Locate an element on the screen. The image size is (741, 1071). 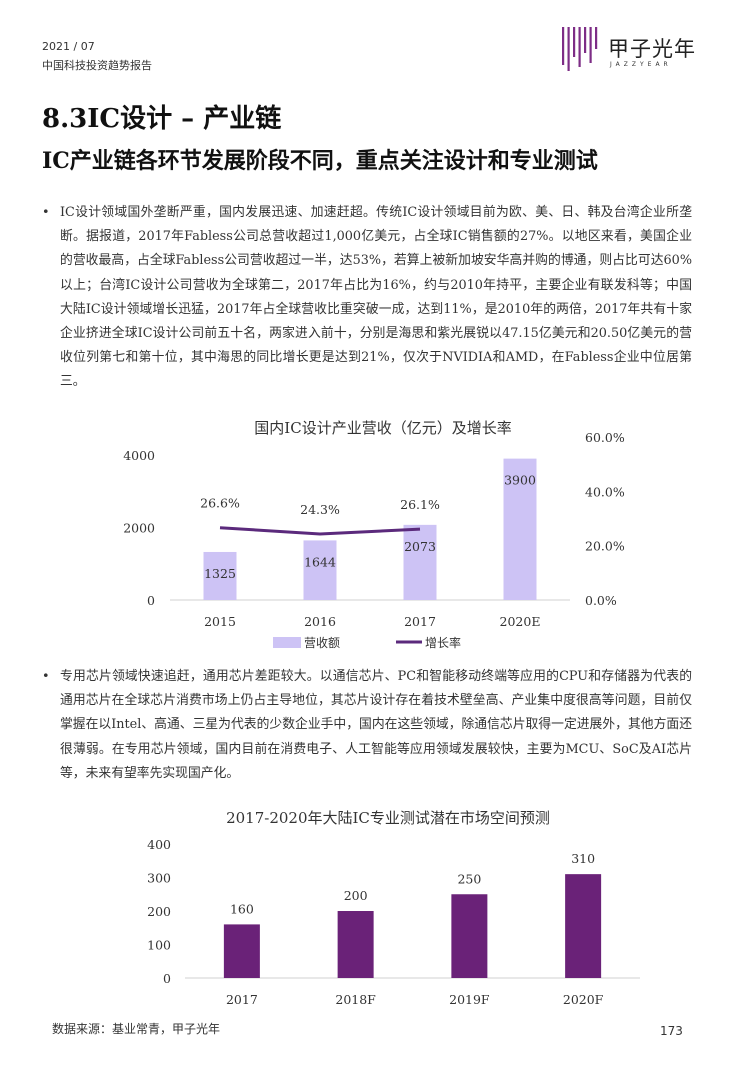
y2-tick-label: 0.0% is located at coordinates (601, 600).